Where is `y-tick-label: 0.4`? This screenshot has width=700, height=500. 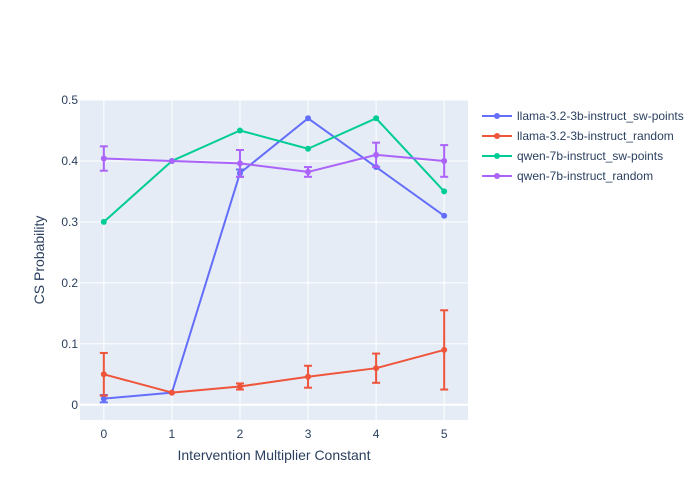
y-tick-label: 0.4 is located at coordinates (69, 161).